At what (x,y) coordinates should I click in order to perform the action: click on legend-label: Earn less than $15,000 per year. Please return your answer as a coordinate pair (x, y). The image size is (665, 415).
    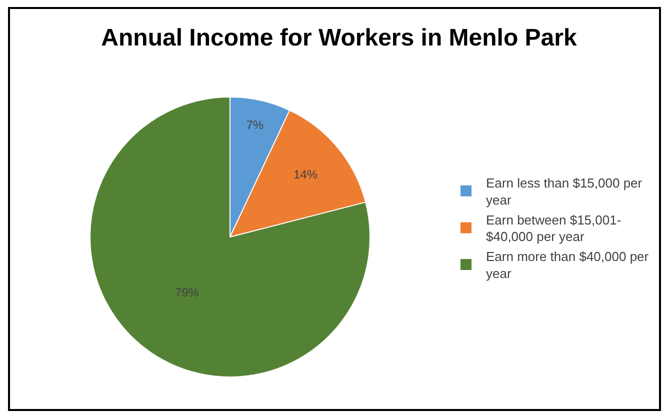
    Looking at the image, I should click on (564, 192).